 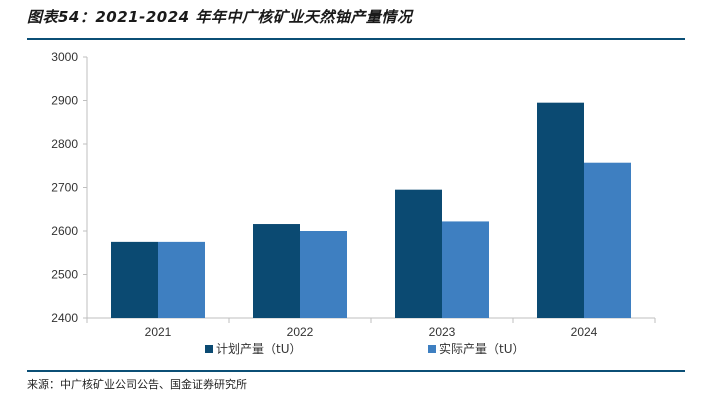 What do you see at coordinates (64, 318) in the screenshot?
I see `y-tick-label: 2400` at bounding box center [64, 318].